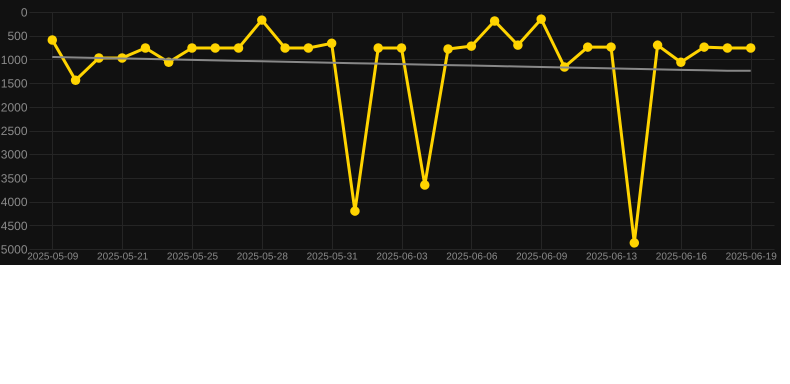  What do you see at coordinates (17, 36) in the screenshot?
I see `y-tick-label: 500` at bounding box center [17, 36].